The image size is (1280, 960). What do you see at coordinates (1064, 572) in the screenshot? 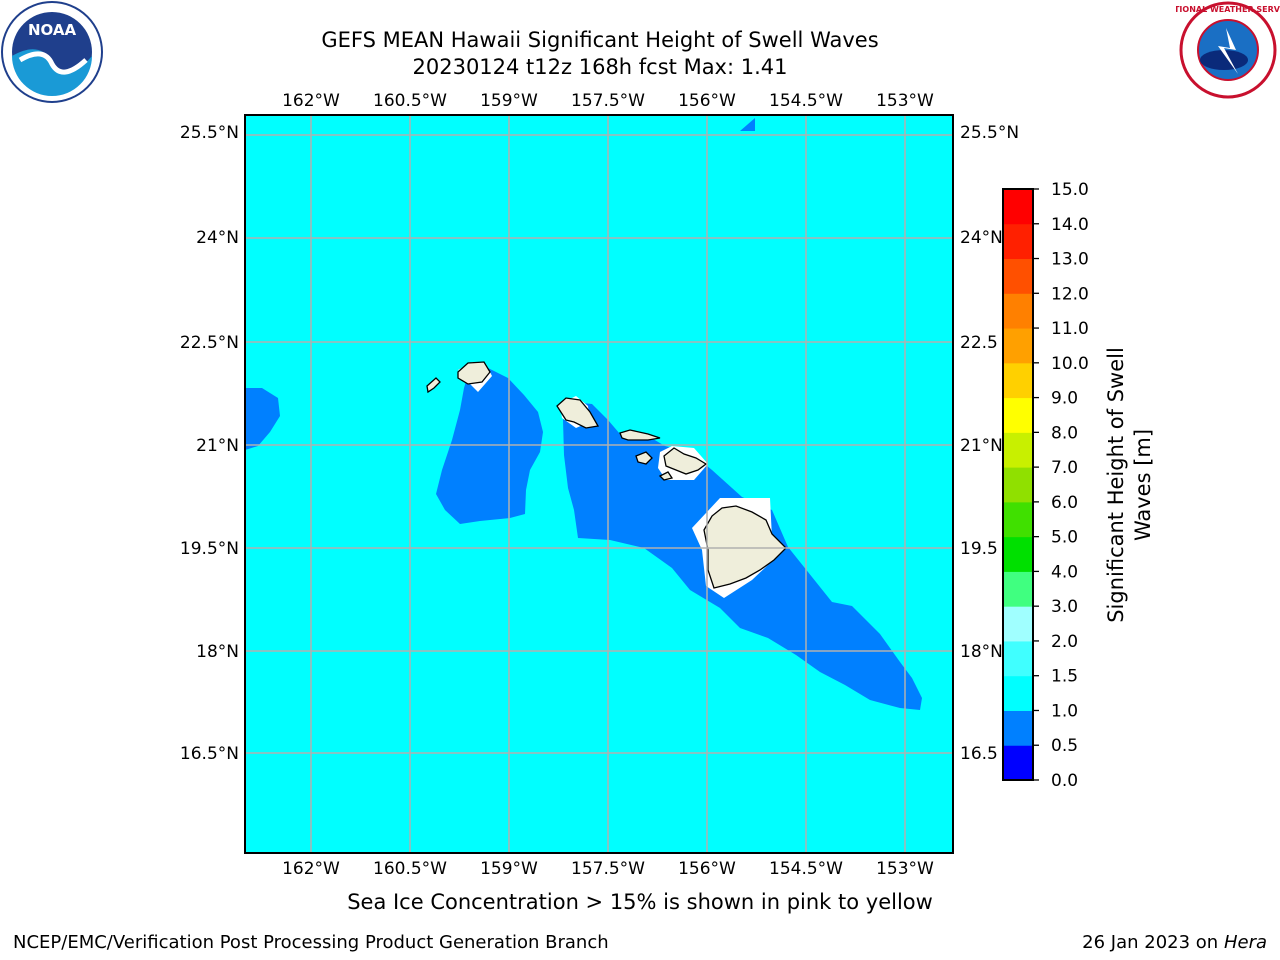
I see `colorbar-tick-label: 4.0` at bounding box center [1064, 572].